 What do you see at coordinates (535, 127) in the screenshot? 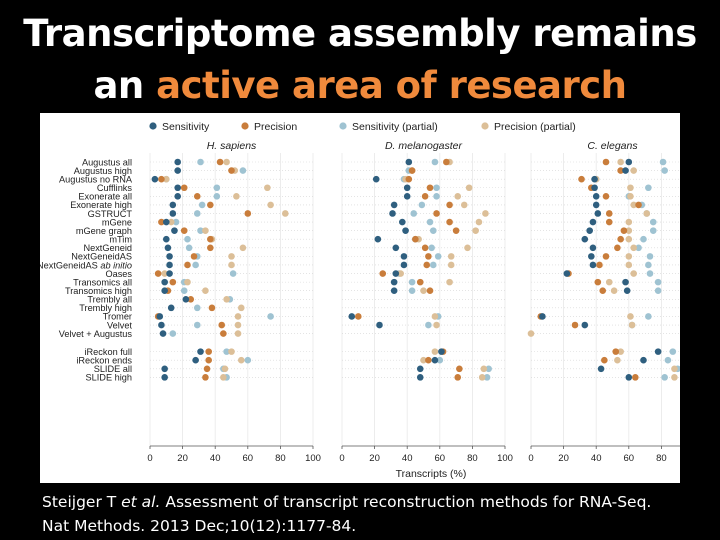
I see `legend-label-precision_partial: Precision (partial)` at bounding box center [535, 127].